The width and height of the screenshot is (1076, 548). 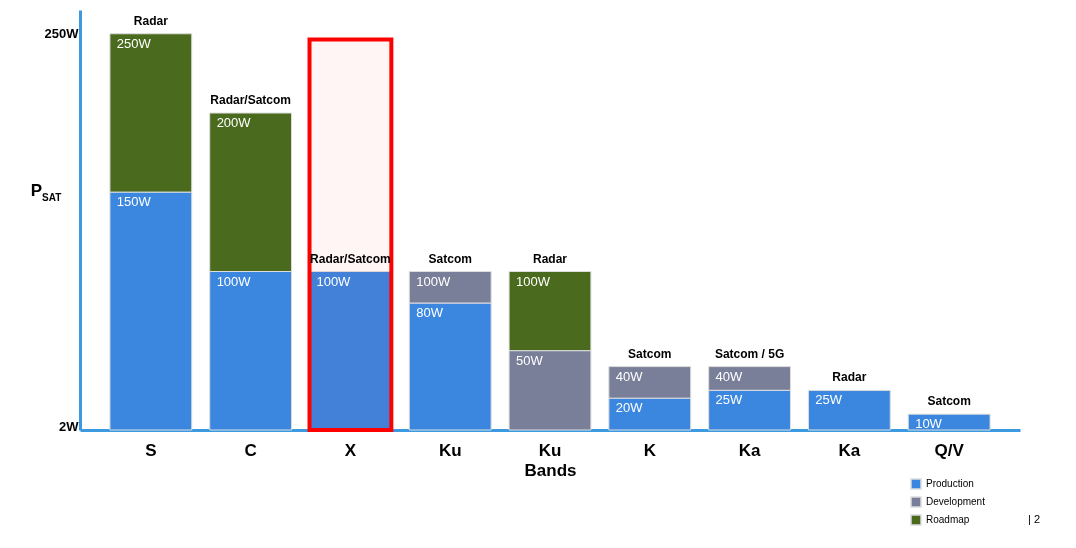 What do you see at coordinates (350, 450) in the screenshot?
I see `x-tick-label: X` at bounding box center [350, 450].